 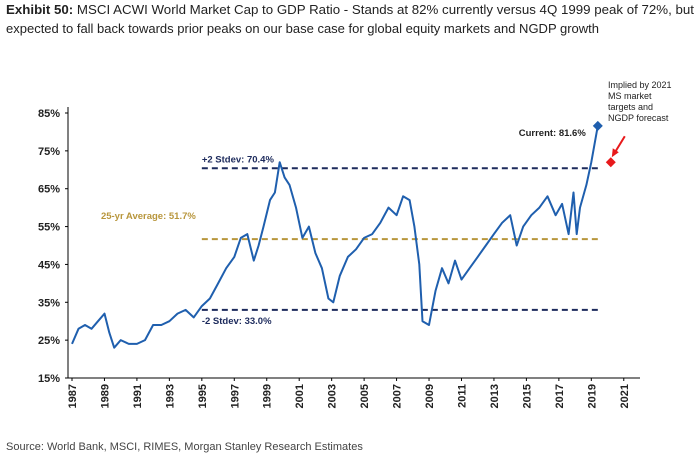 What do you see at coordinates (49, 265) in the screenshot?
I see `y-tick-label: 45%` at bounding box center [49, 265].